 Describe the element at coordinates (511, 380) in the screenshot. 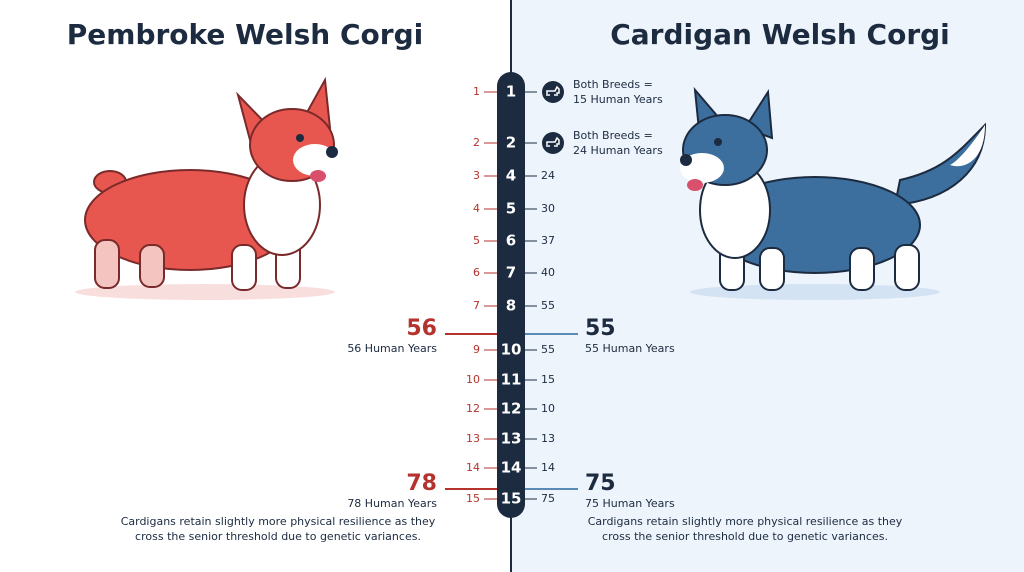

I see `center-age: 11` at that location.